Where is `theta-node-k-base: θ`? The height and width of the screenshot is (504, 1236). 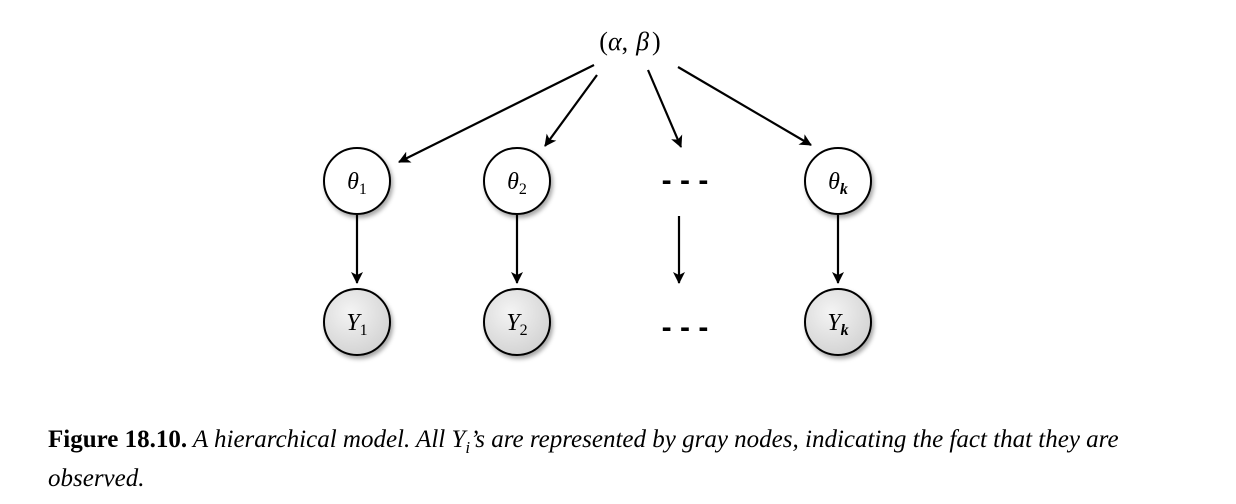 theta-node-k-base: θ is located at coordinates (834, 182).